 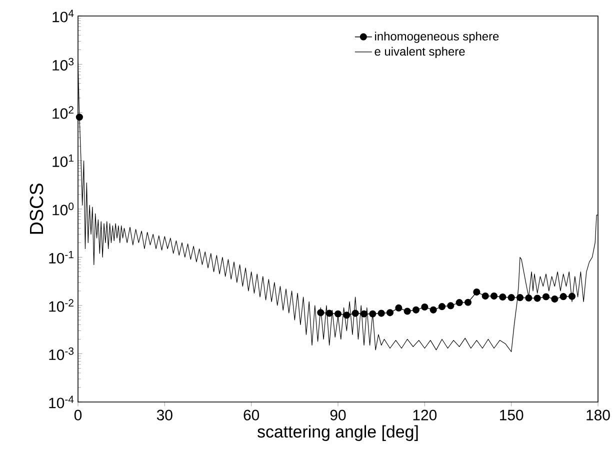 I want to click on y-tick-label: 10$^{-2}$, so click(x=61, y=305).